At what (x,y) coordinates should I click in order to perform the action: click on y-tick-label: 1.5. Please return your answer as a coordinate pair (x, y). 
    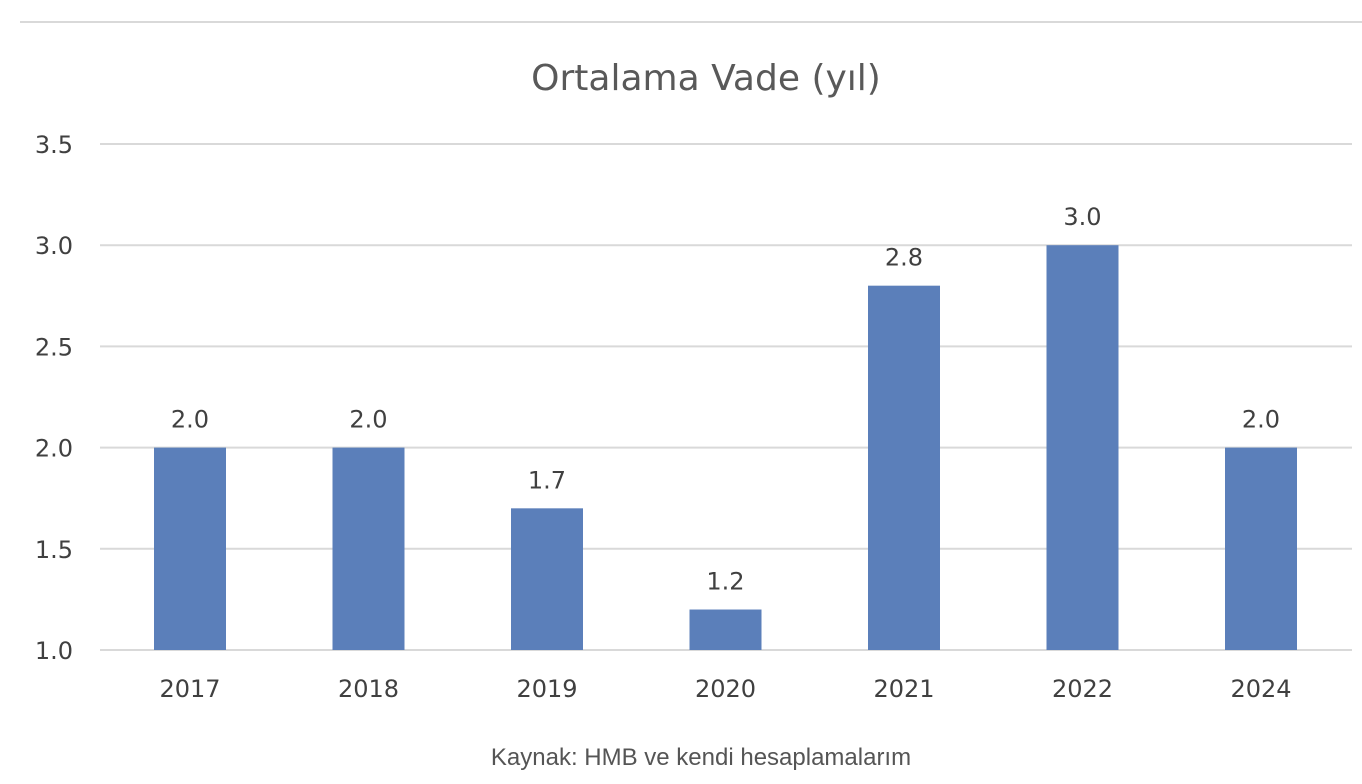
    Looking at the image, I should click on (54, 550).